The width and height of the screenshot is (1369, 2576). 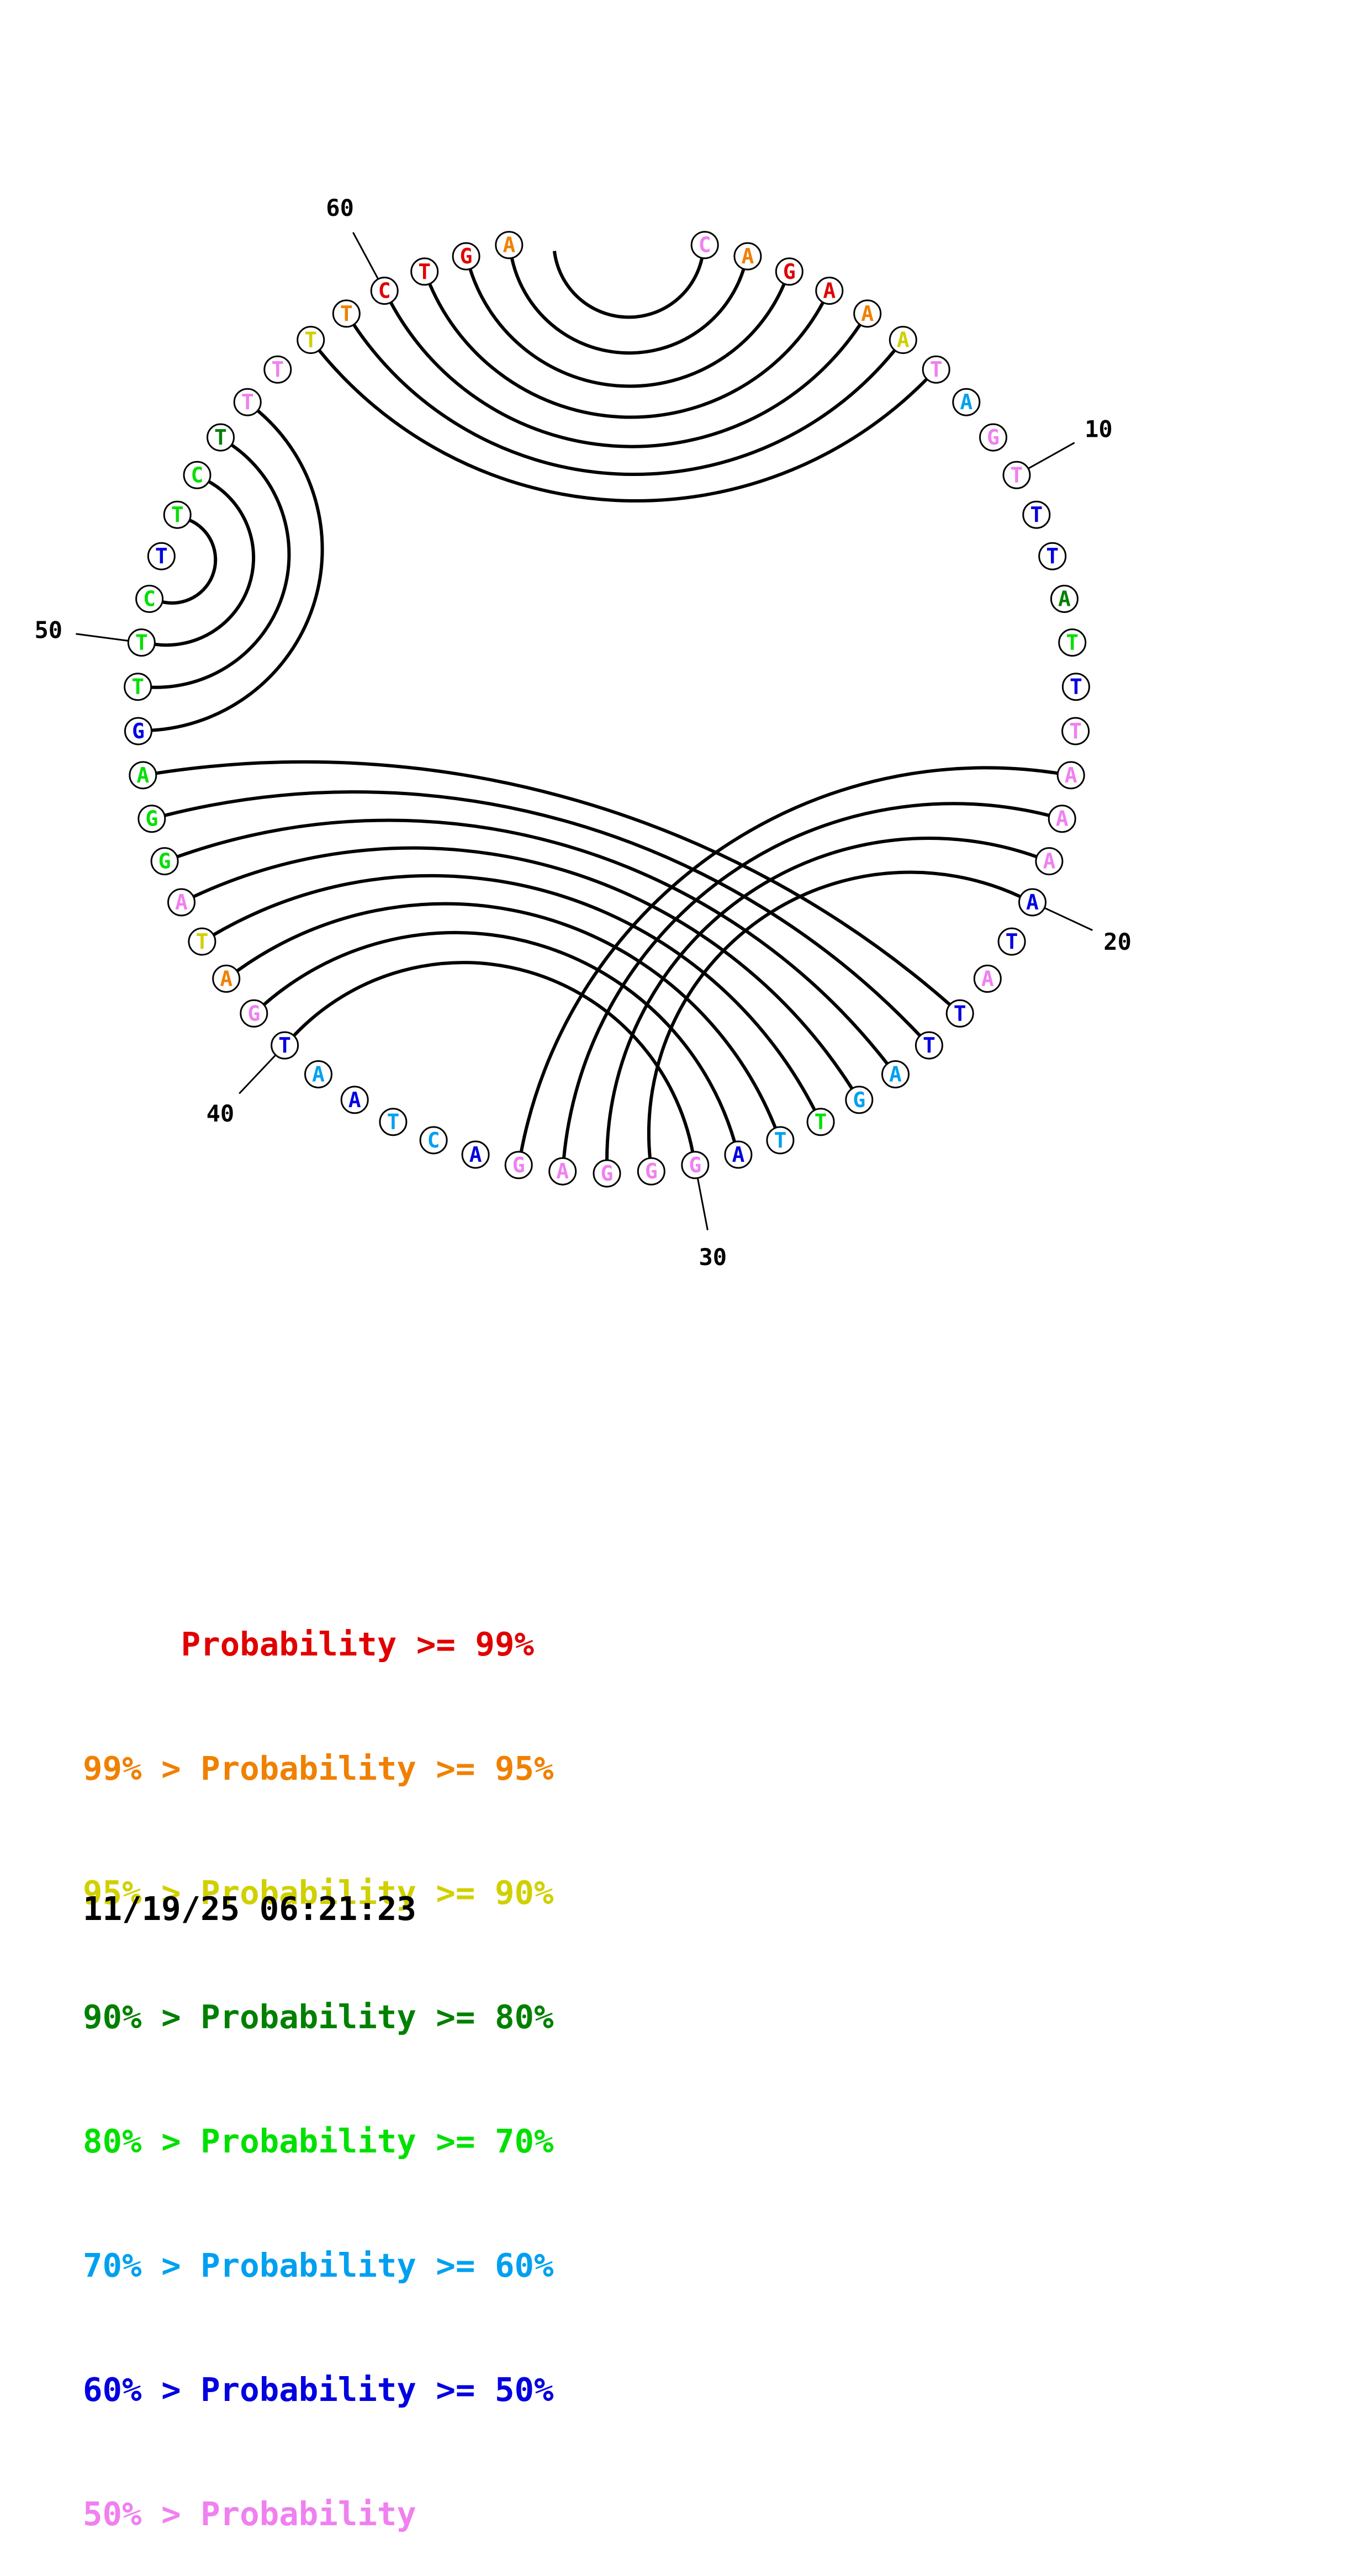 What do you see at coordinates (340, 207) in the screenshot?
I see `position-label: 60` at bounding box center [340, 207].